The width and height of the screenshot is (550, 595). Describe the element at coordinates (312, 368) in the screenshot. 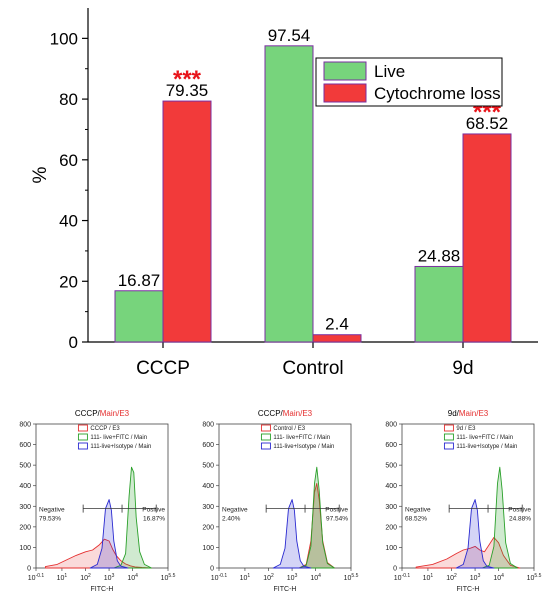

I see `x-tick-label: Control` at that location.